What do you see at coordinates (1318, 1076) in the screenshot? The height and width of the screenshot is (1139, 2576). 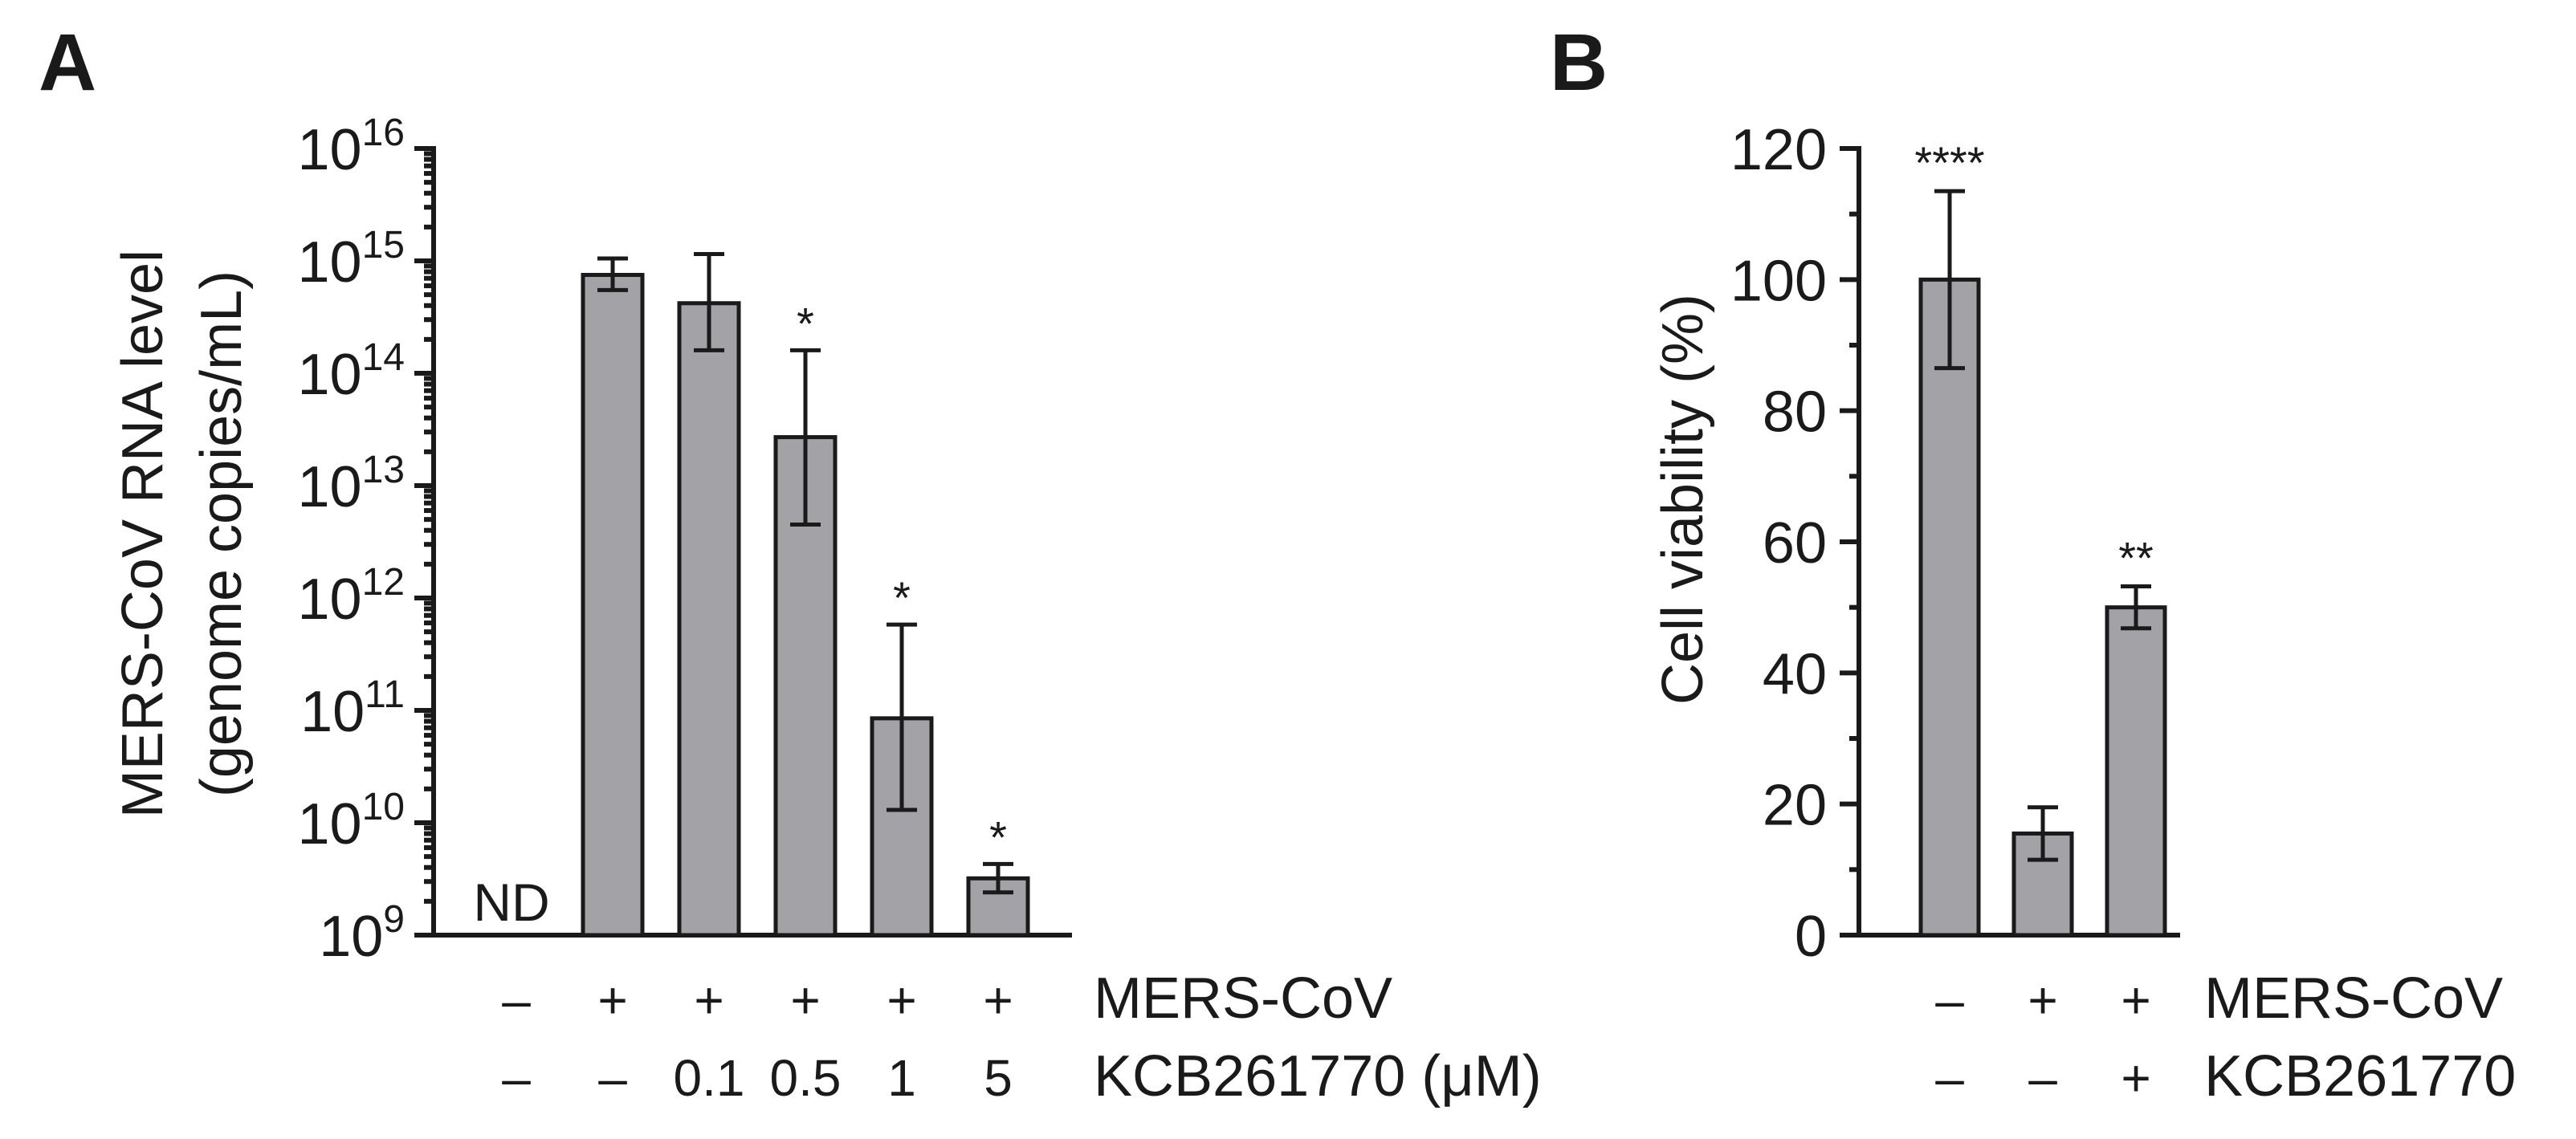 I see `row-label-kcb-a: KCB261770 (μM)` at bounding box center [1318, 1076].